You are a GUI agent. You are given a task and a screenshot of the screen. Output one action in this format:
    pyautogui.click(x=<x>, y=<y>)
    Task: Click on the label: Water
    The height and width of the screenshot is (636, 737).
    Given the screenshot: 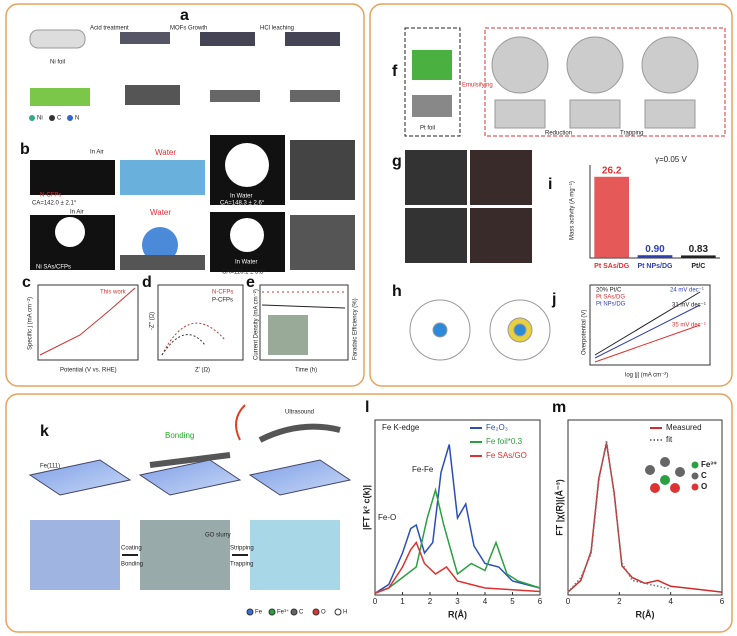 What is the action you would take?
    pyautogui.click(x=160, y=212)
    